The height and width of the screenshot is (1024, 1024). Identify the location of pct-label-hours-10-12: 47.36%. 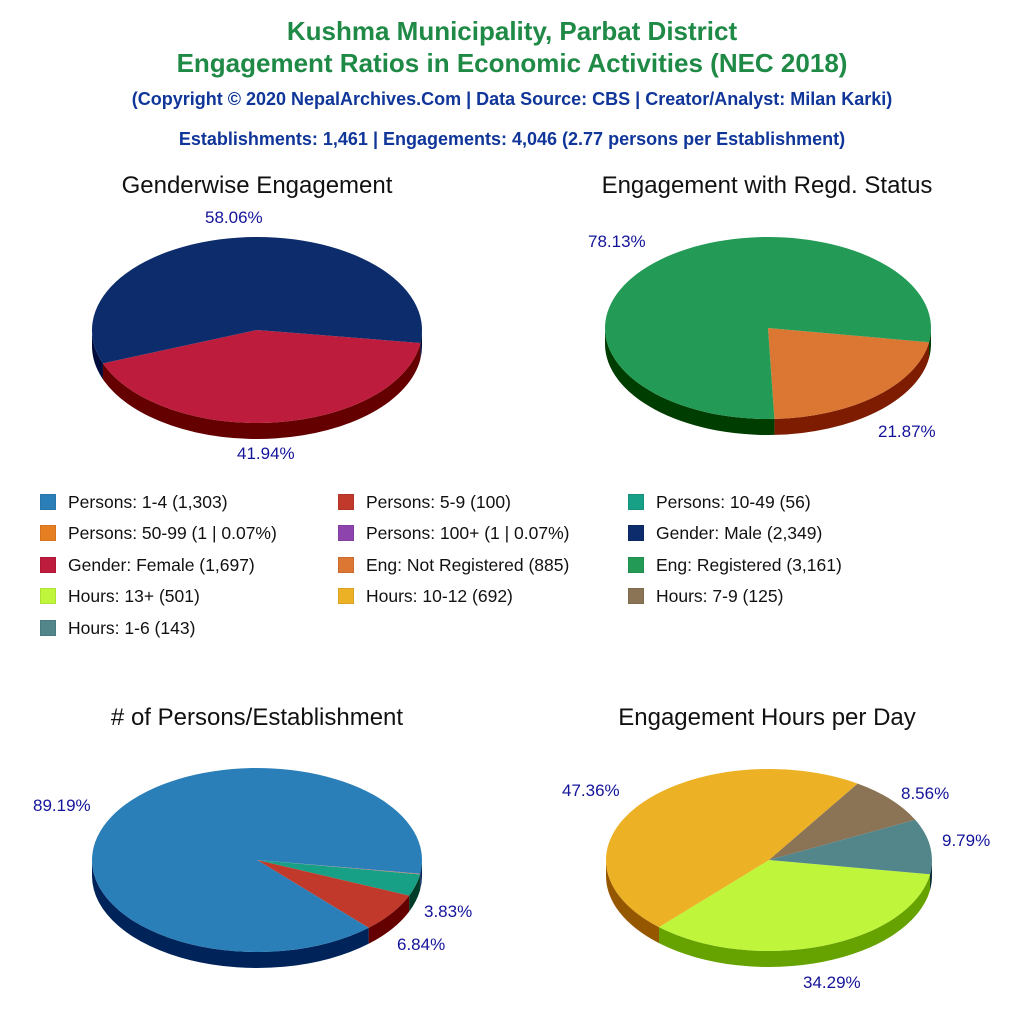
(591, 790).